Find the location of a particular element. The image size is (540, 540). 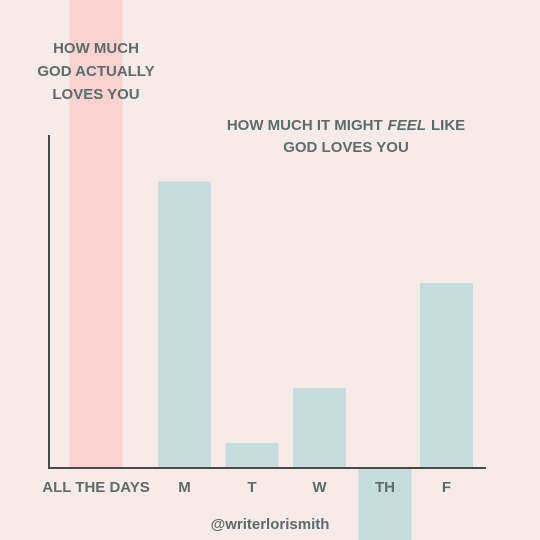

x-tick-label: F is located at coordinates (446, 487).